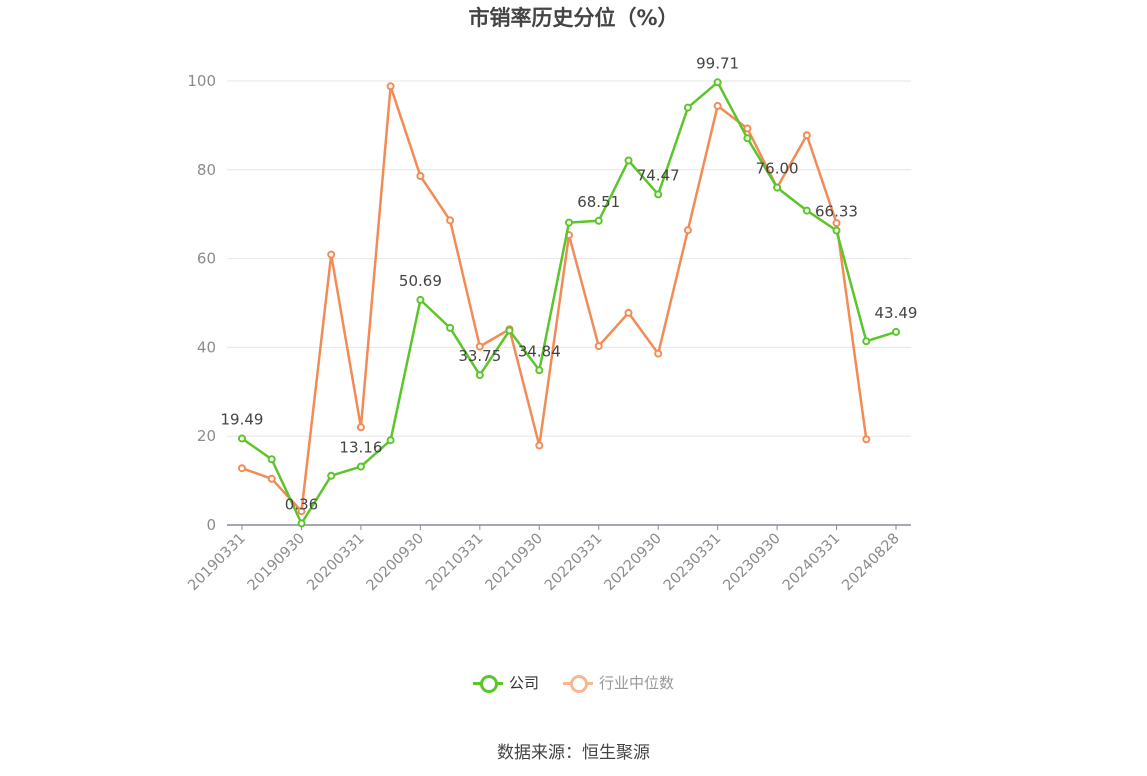 The height and width of the screenshot is (776, 1147). What do you see at coordinates (836, 212) in the screenshot?
I see `data-label: 66.33` at bounding box center [836, 212].